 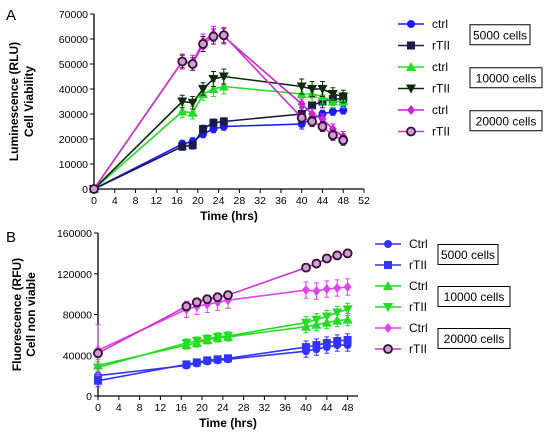 I want to click on y-tick-label: 20000, so click(x=73, y=140).